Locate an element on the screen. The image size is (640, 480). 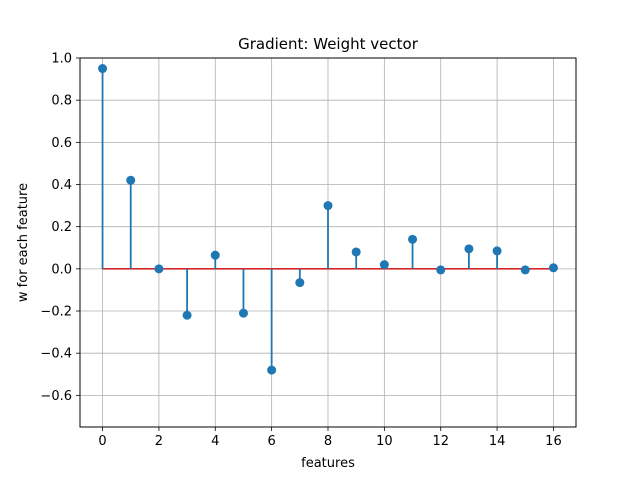
y-tick-label: 0.2 is located at coordinates (61, 227).